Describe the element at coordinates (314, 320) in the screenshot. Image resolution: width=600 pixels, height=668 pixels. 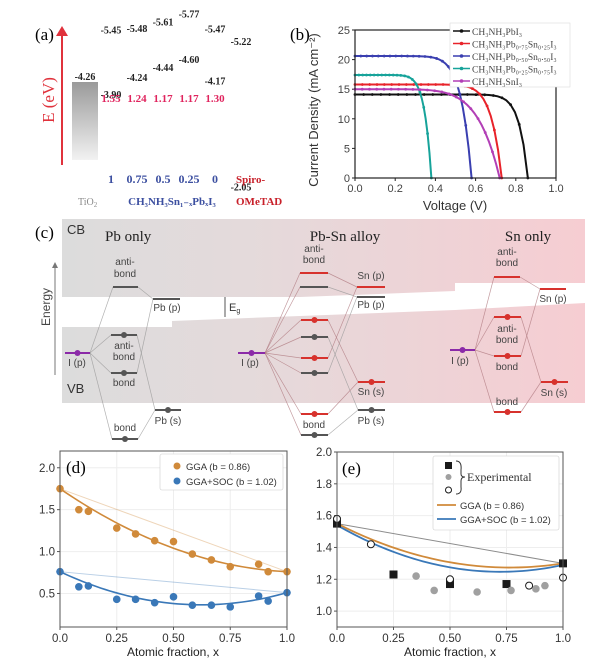
I see `antibond-occ-sn-electron` at that location.